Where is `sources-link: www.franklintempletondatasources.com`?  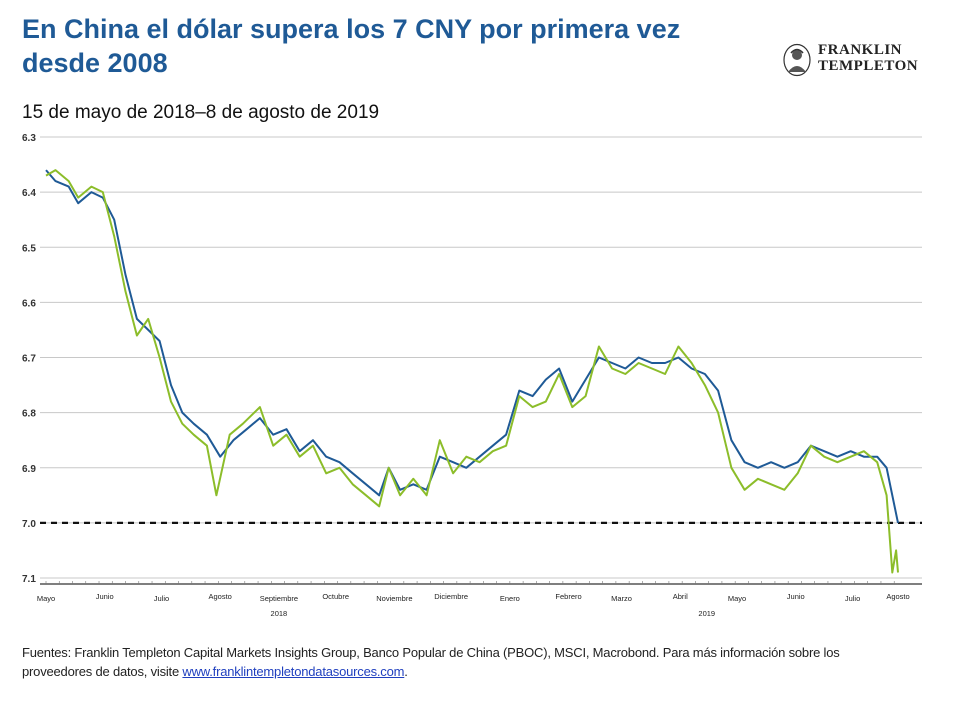 sources-link: www.franklintempletondatasources.com is located at coordinates (293, 671).